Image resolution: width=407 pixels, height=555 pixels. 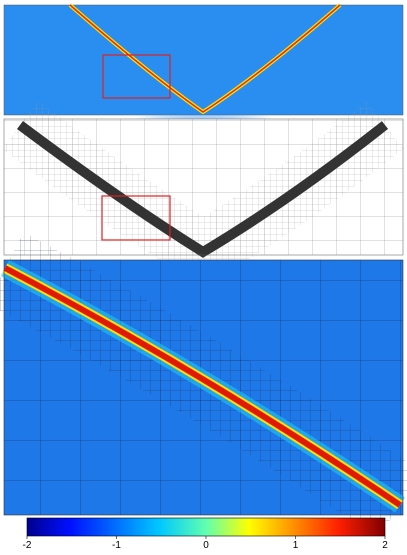 I want to click on colorbar-tick-label: 1, so click(x=296, y=545).